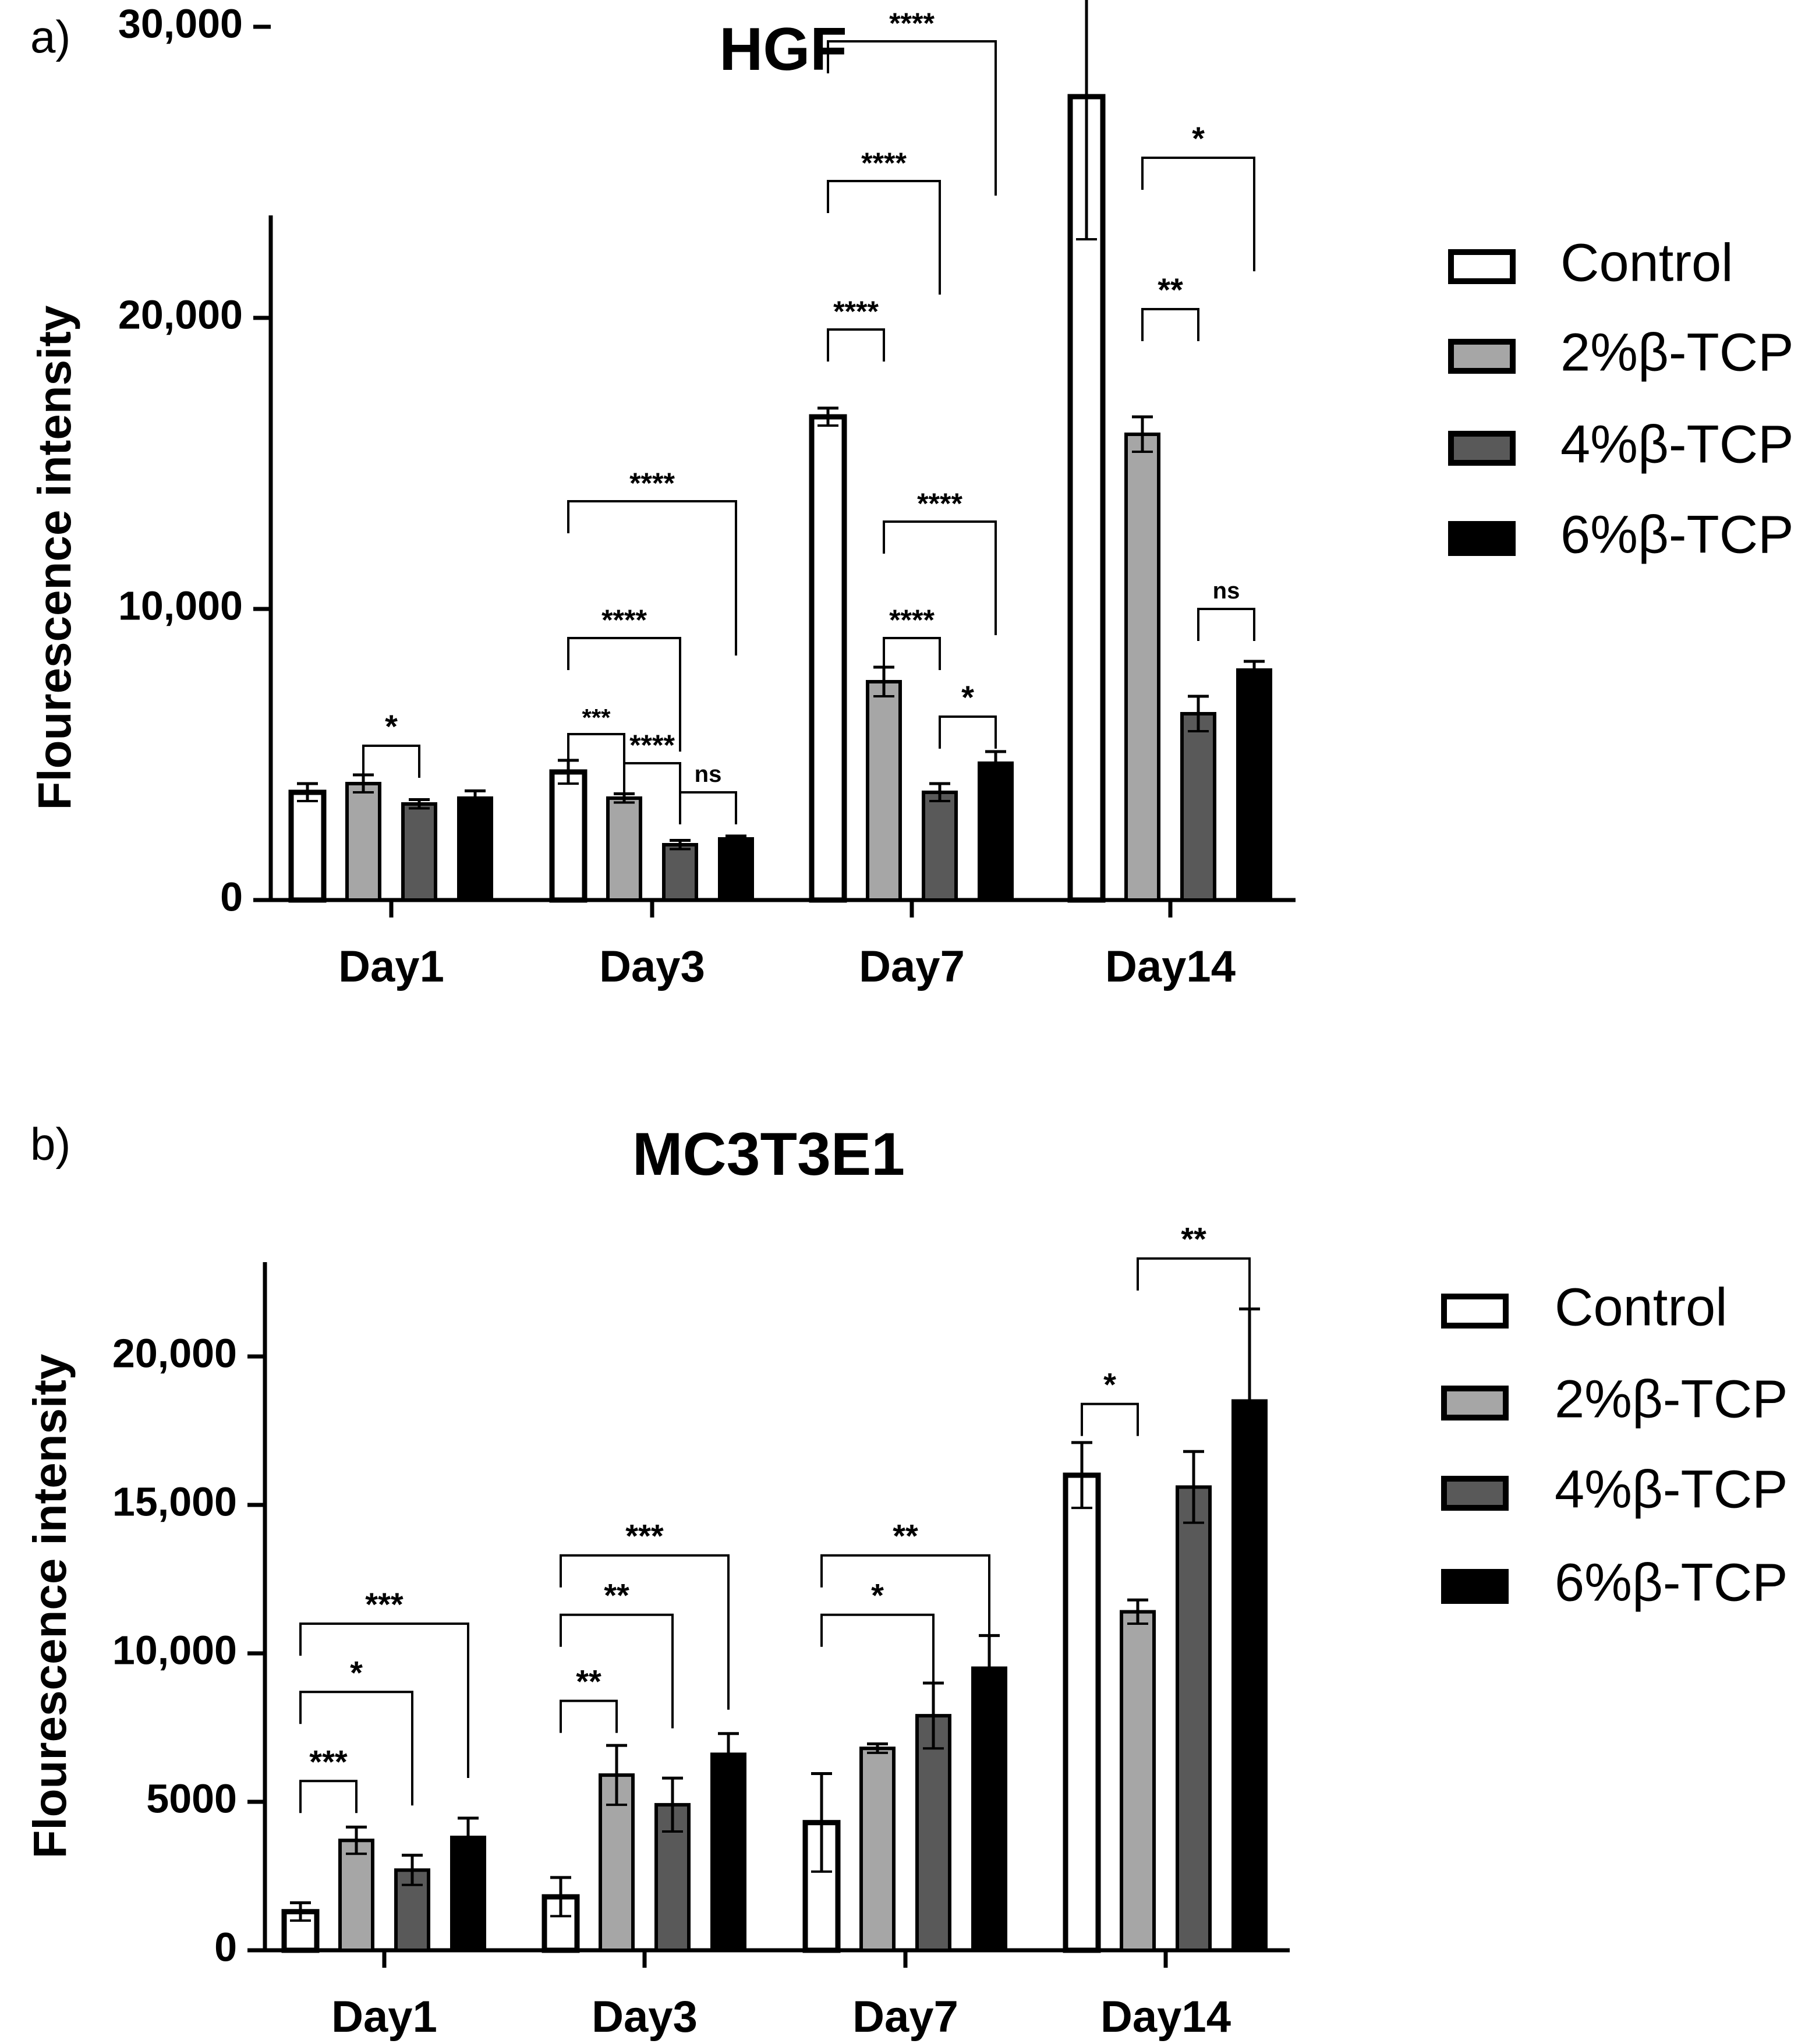  Describe the element at coordinates (191, 1798) in the screenshot. I see `y-tick-label: 5000` at that location.